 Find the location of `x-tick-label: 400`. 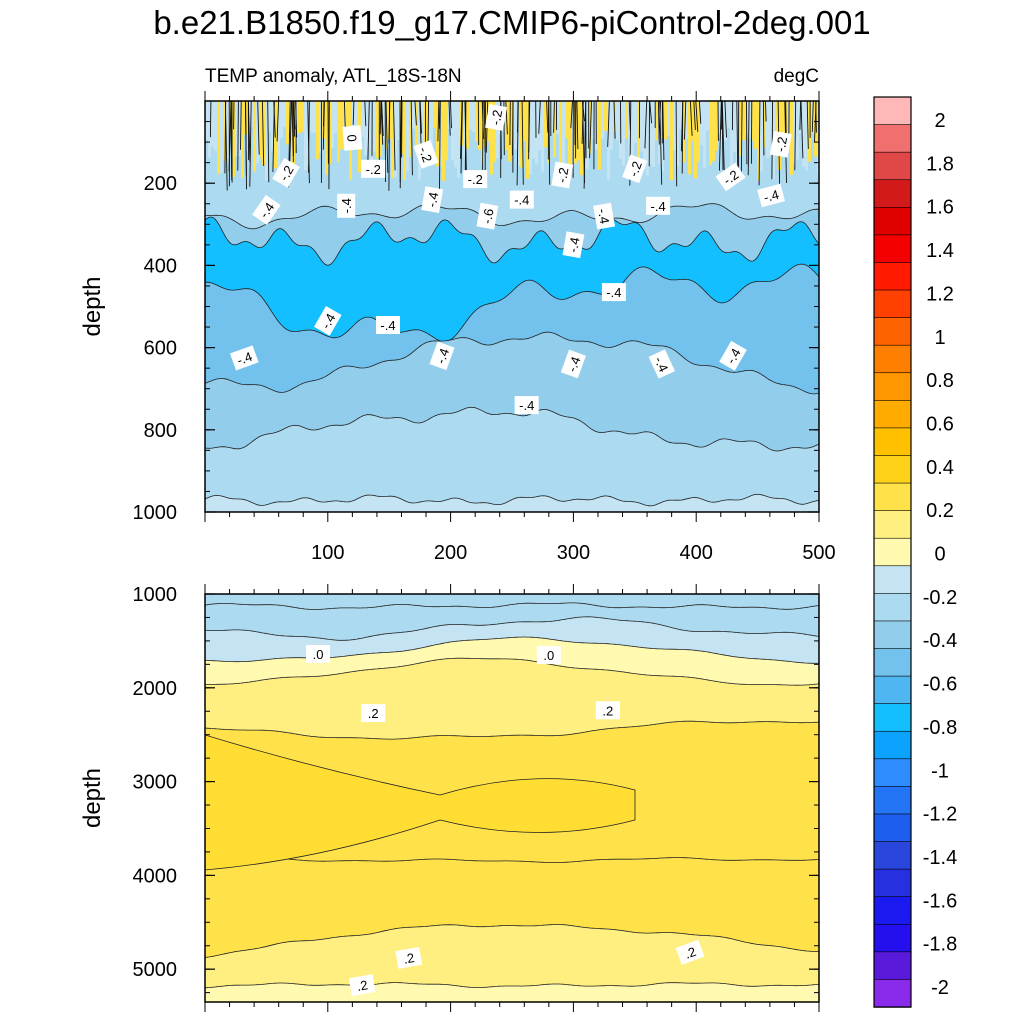

x-tick-label: 400 is located at coordinates (696, 553).